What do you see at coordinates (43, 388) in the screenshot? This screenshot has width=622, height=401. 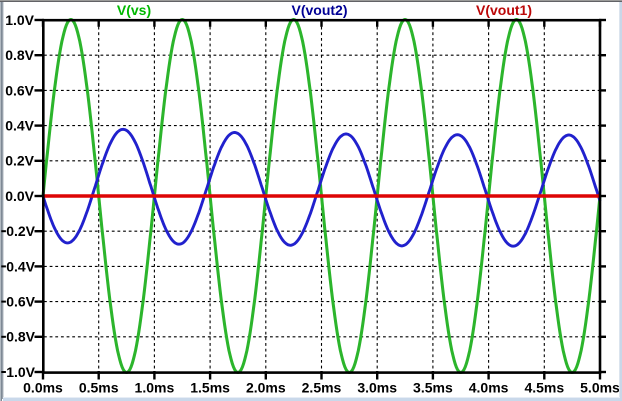 I see `svg-text: 0.0ms` at bounding box center [43, 388].